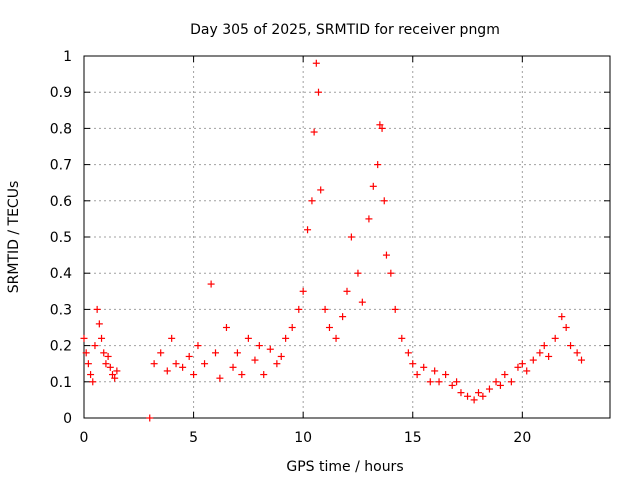 The width and height of the screenshot is (640, 480). What do you see at coordinates (61, 238) in the screenshot?
I see `y-tick-label: 0.5` at bounding box center [61, 238].